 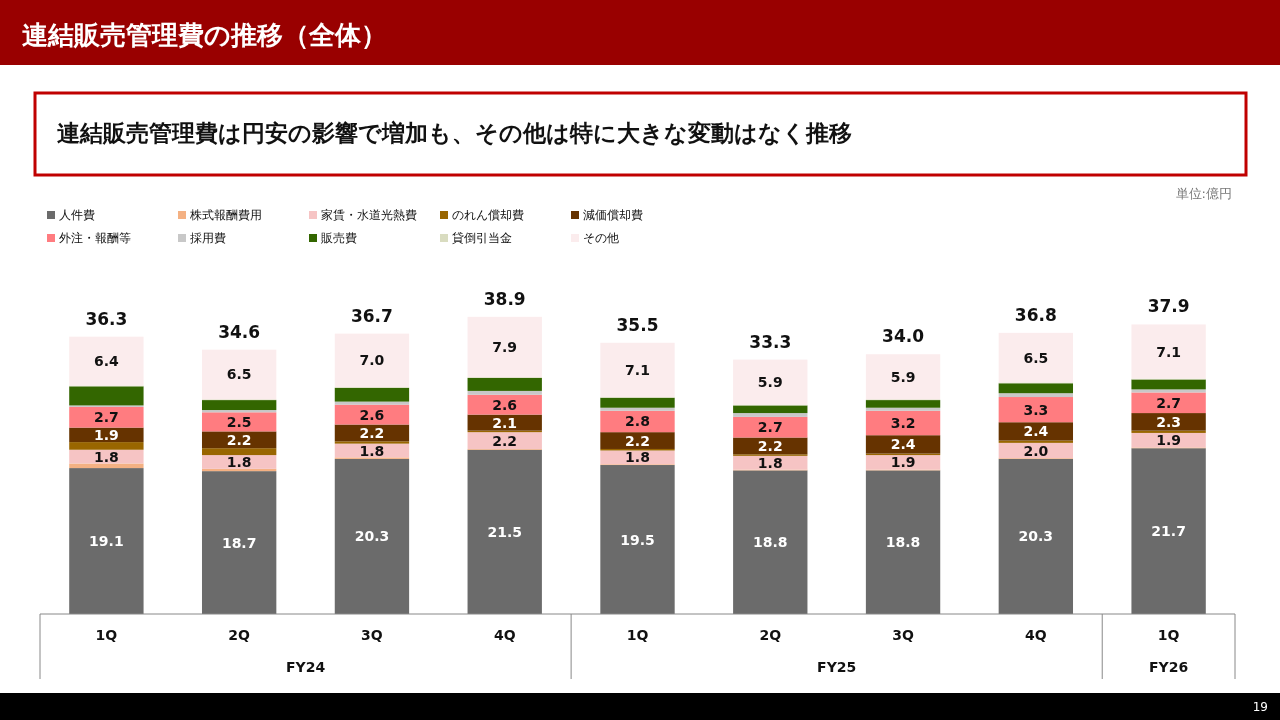 I want to click on text: FY24, so click(x=305, y=667).